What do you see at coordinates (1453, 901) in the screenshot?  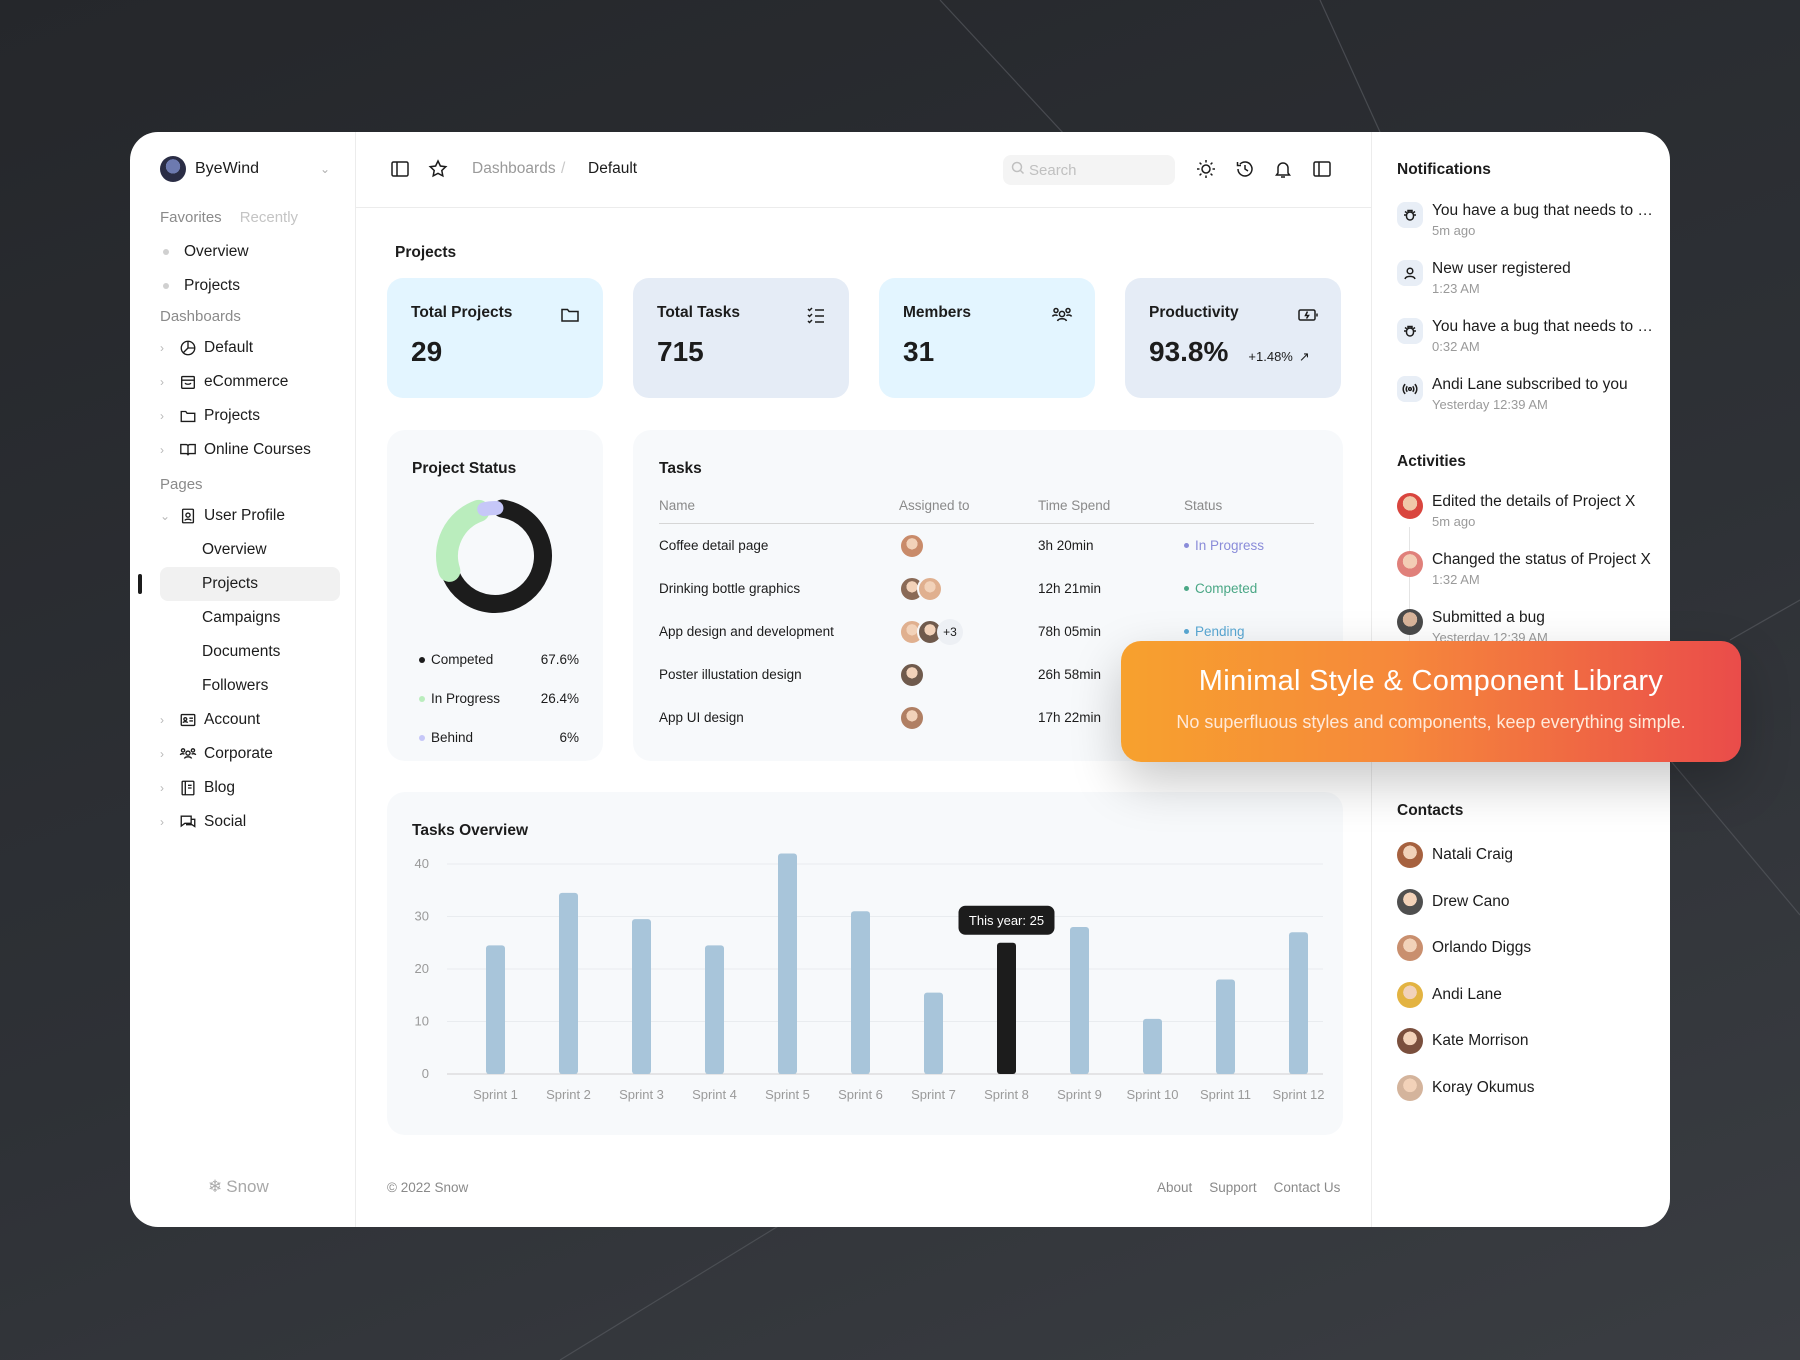 I see `contact-item: Drew Cano` at bounding box center [1453, 901].